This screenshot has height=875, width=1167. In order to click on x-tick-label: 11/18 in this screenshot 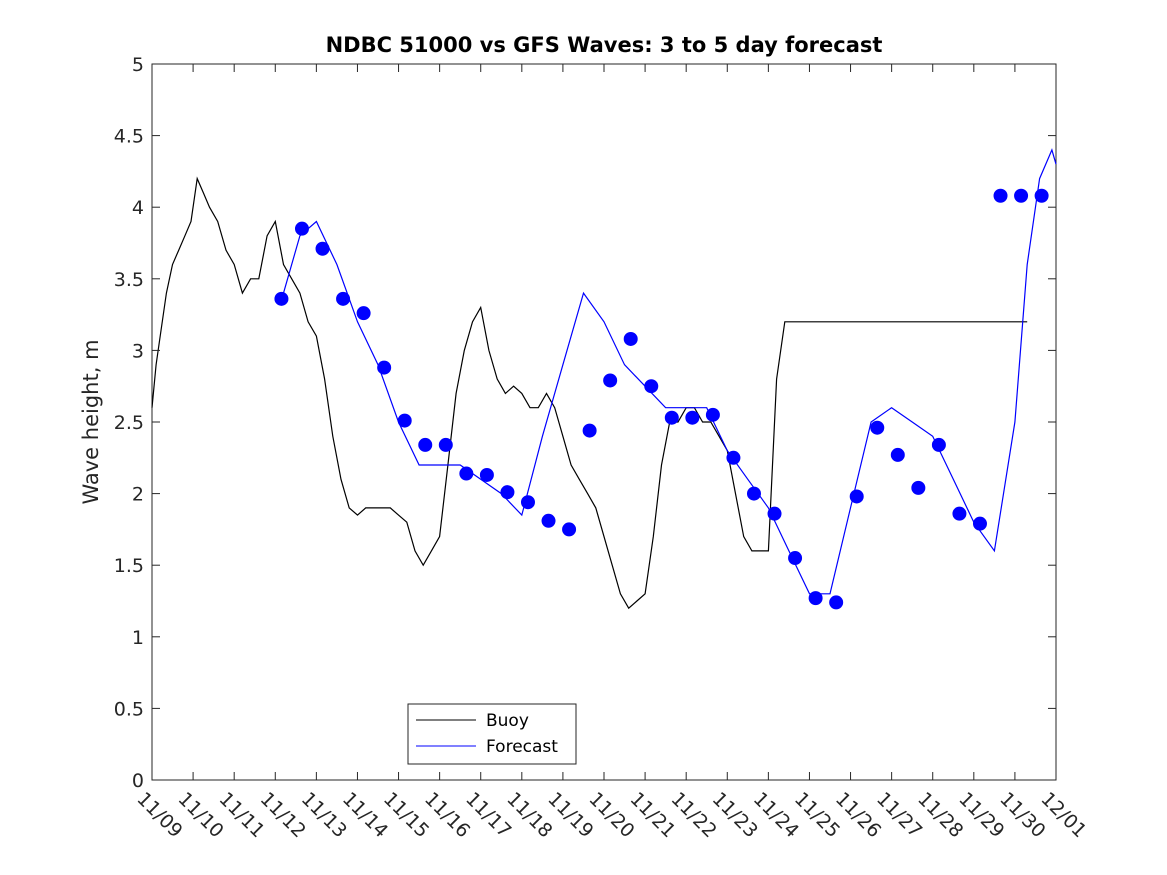, I will do `click(529, 815)`.